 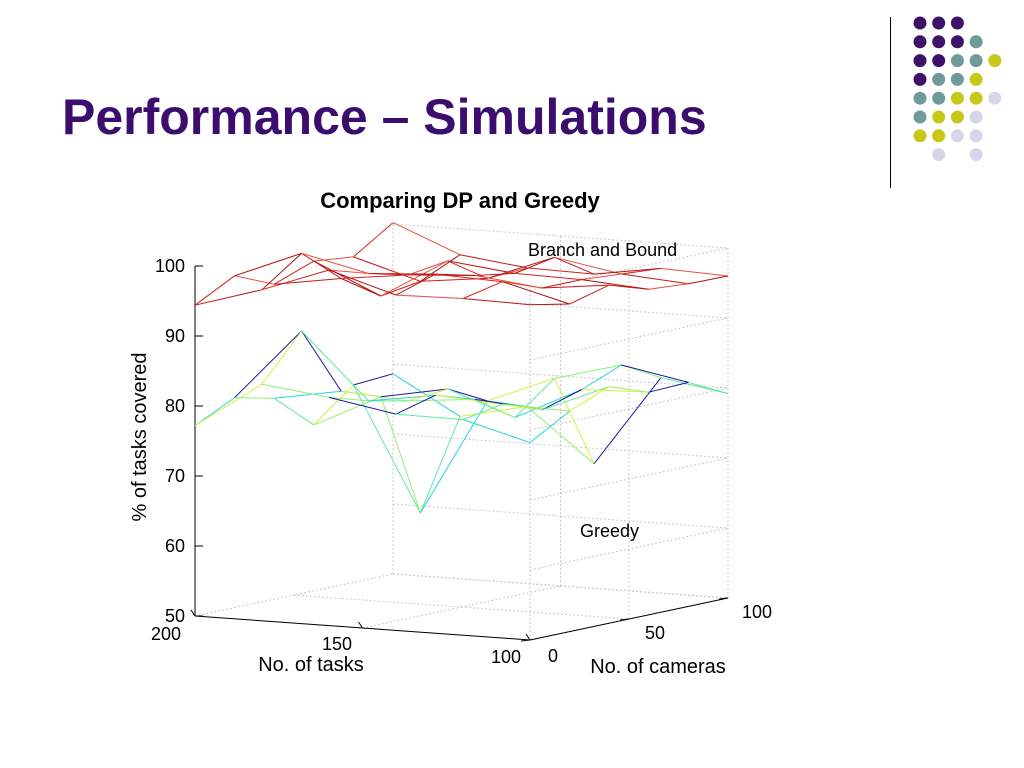 What do you see at coordinates (528, 637) in the screenshot?
I see `x-tick` at bounding box center [528, 637].